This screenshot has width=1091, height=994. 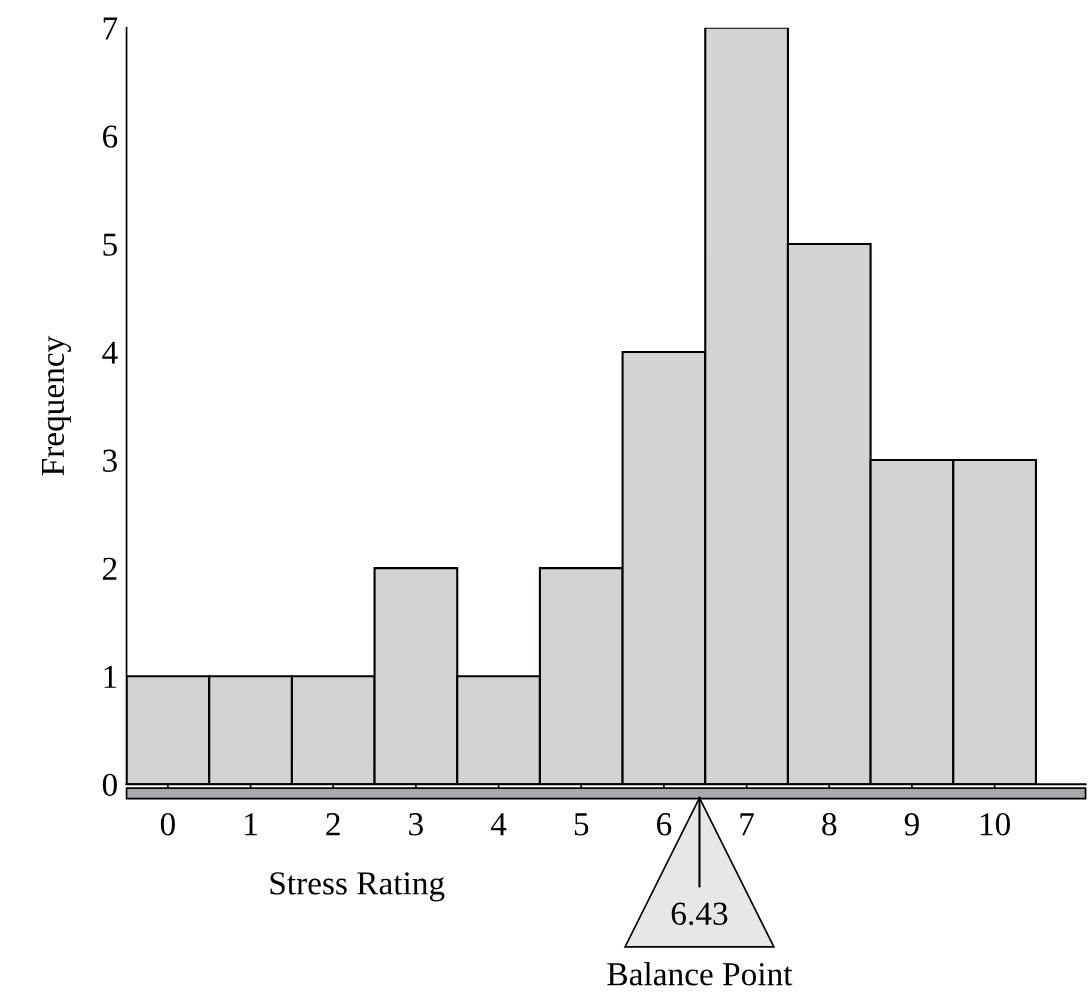 I want to click on x-tick-label: 5, so click(x=581, y=824).